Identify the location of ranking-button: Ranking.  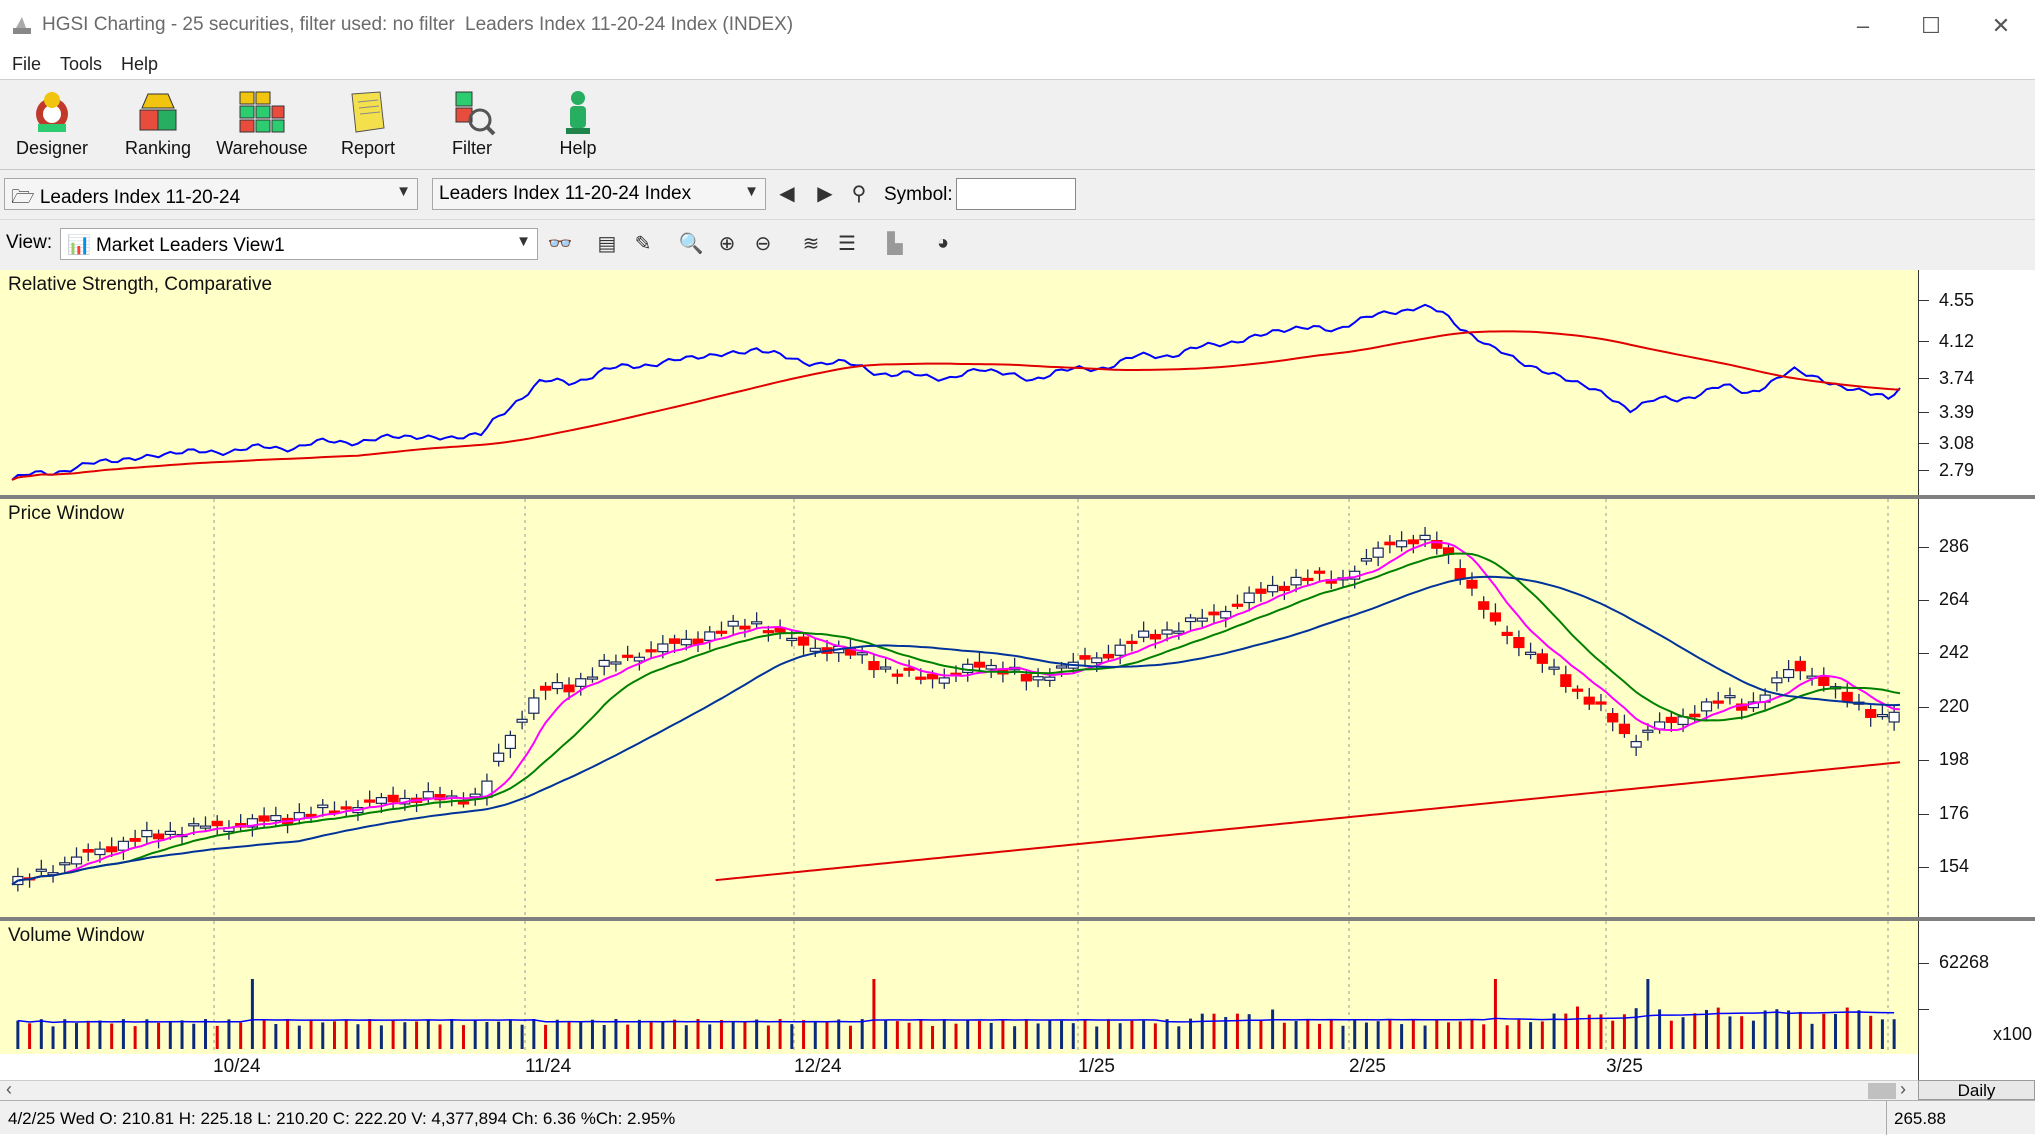
(158, 125).